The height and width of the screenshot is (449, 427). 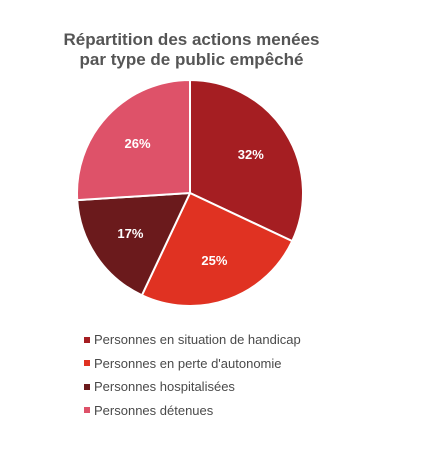 I want to click on data-label-detenues: 26%, so click(x=137, y=143).